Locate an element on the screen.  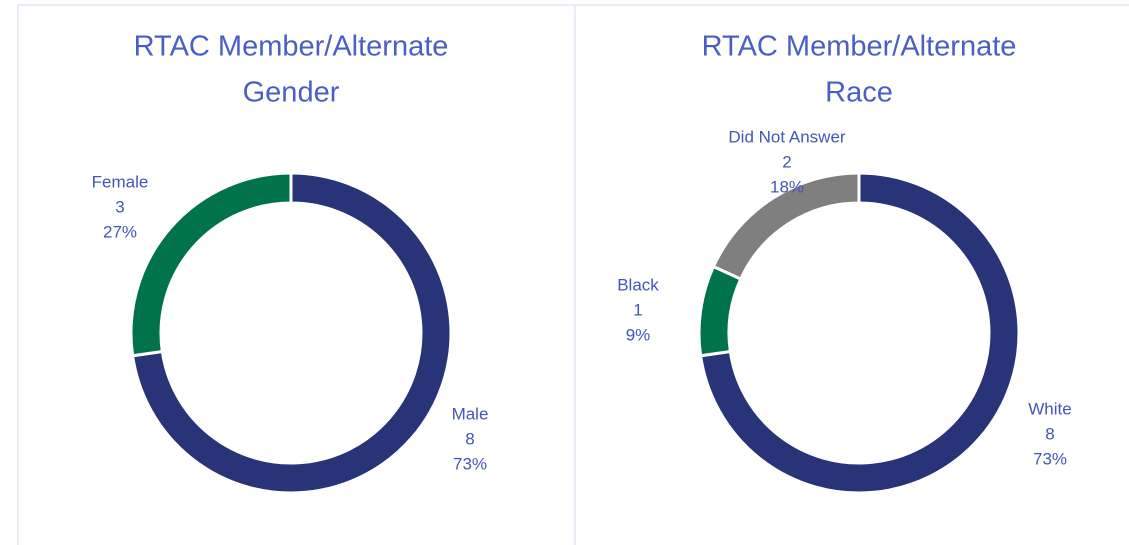
slice-label-value: 1 is located at coordinates (637, 309).